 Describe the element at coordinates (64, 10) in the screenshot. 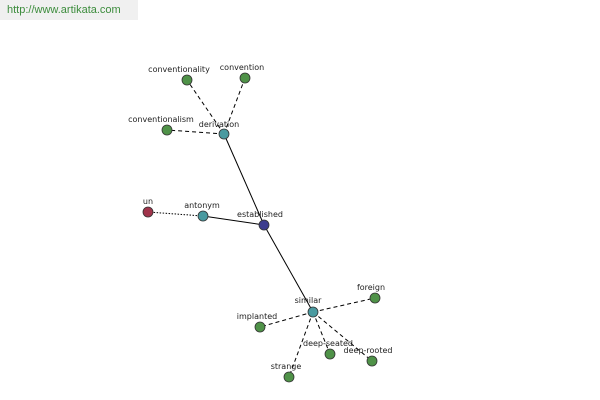

I see `site-url: http://www.artikata.com` at that location.